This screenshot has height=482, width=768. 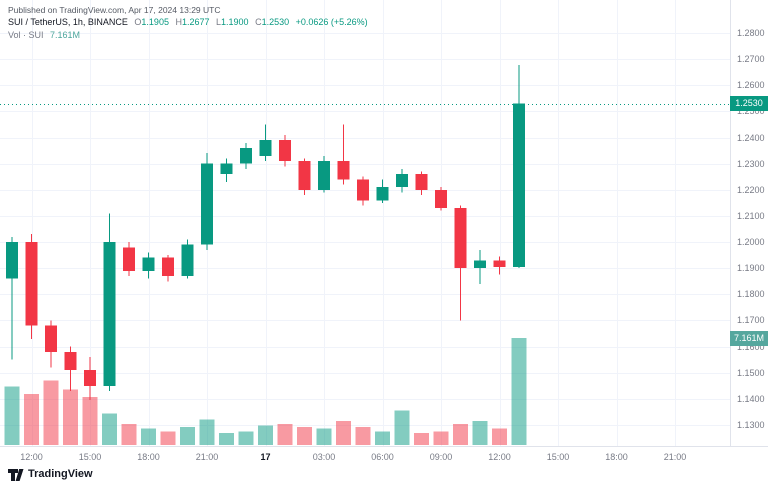 I want to click on volume-badge: 7.161M, so click(x=749, y=338).